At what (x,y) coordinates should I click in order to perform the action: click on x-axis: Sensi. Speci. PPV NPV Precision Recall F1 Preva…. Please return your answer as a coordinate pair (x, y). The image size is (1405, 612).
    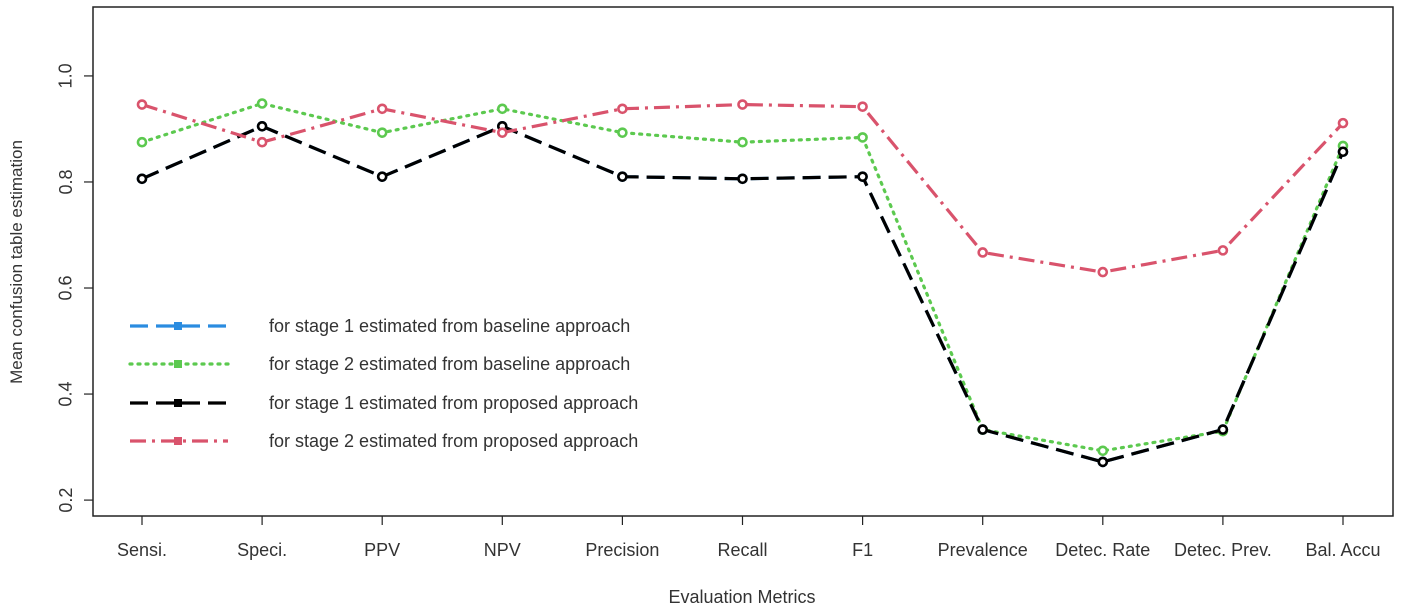
    Looking at the image, I should click on (749, 538).